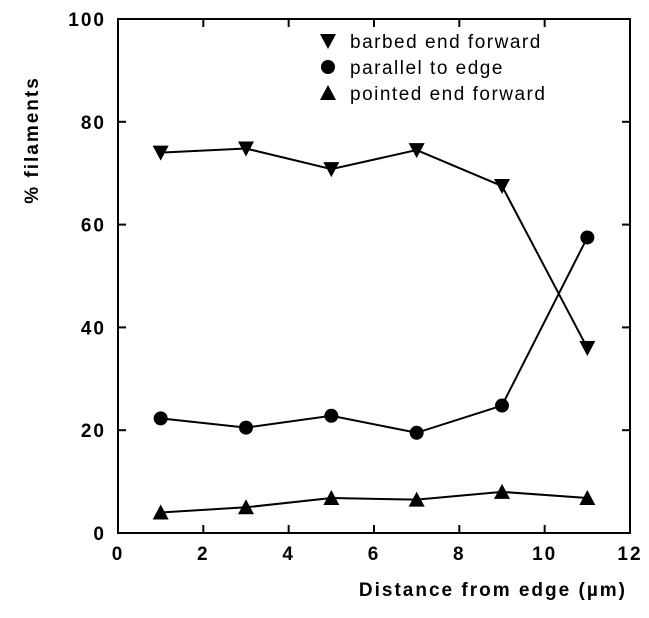 The width and height of the screenshot is (649, 618). I want to click on x-tick-label: 0, so click(118, 554).